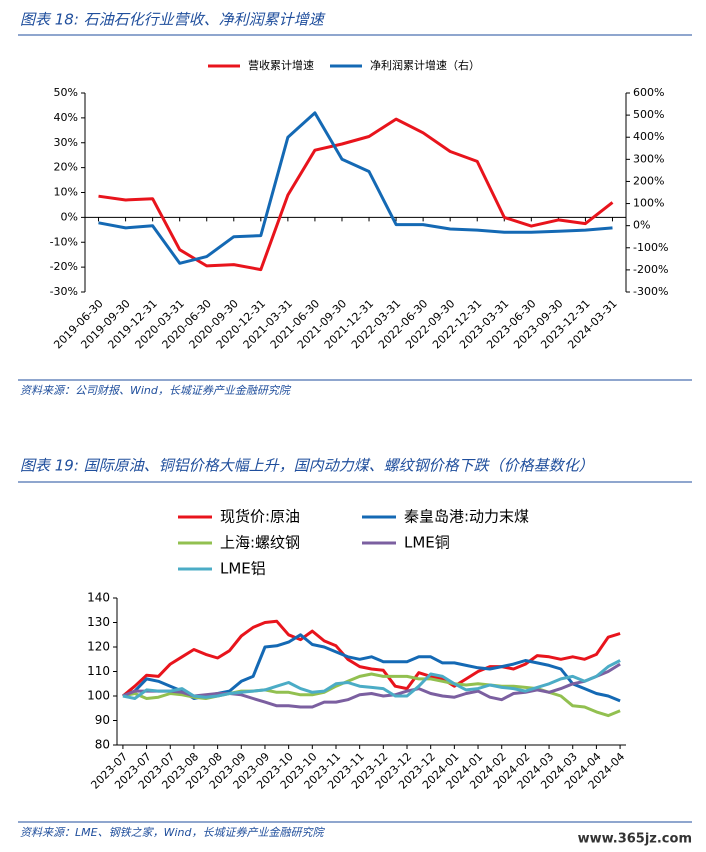  What do you see at coordinates (650, 291) in the screenshot?
I see `y2-tick-label: -300%` at bounding box center [650, 291].